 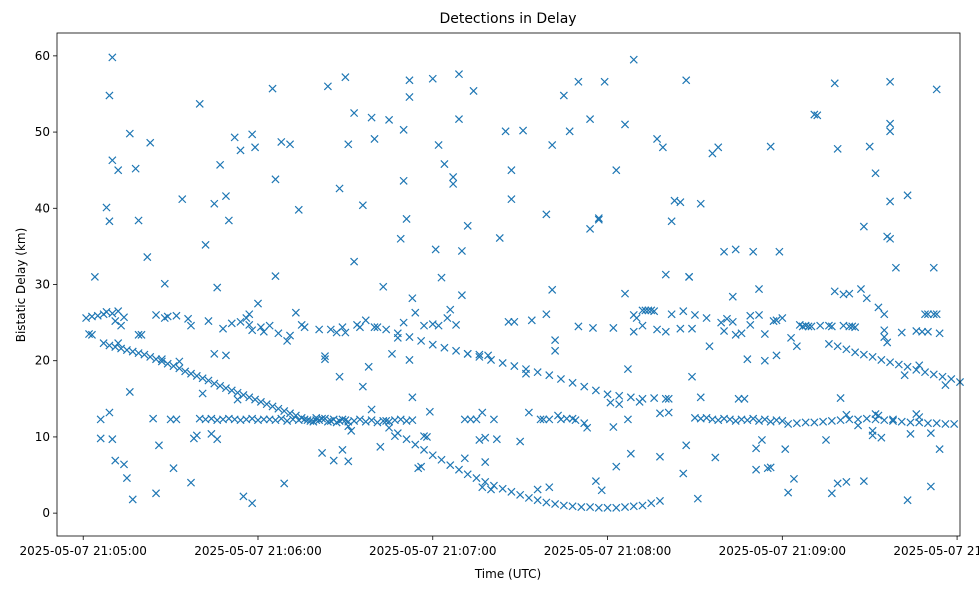 What do you see at coordinates (42, 208) in the screenshot?
I see `y-tick-label: 40` at bounding box center [42, 208].